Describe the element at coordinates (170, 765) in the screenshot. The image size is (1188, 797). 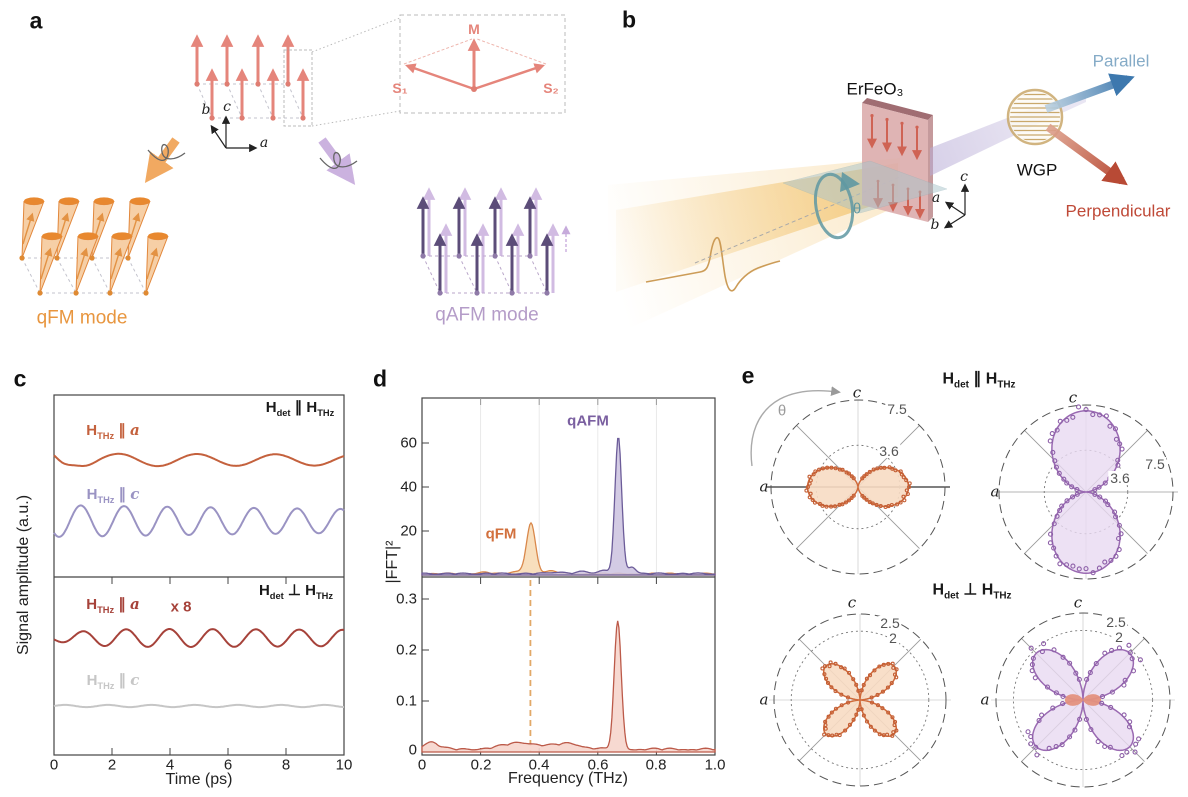
I see `c-xtick-4: 4` at that location.